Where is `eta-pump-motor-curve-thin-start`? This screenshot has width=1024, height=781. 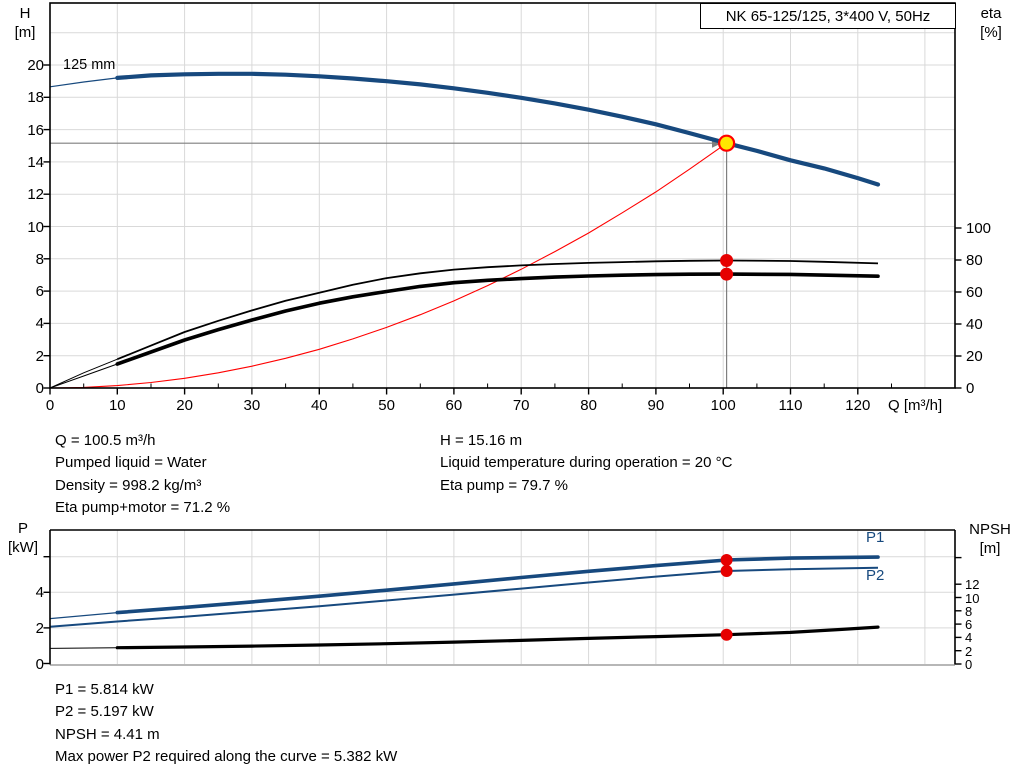 eta-pump-motor-curve-thin-start is located at coordinates (83, 376).